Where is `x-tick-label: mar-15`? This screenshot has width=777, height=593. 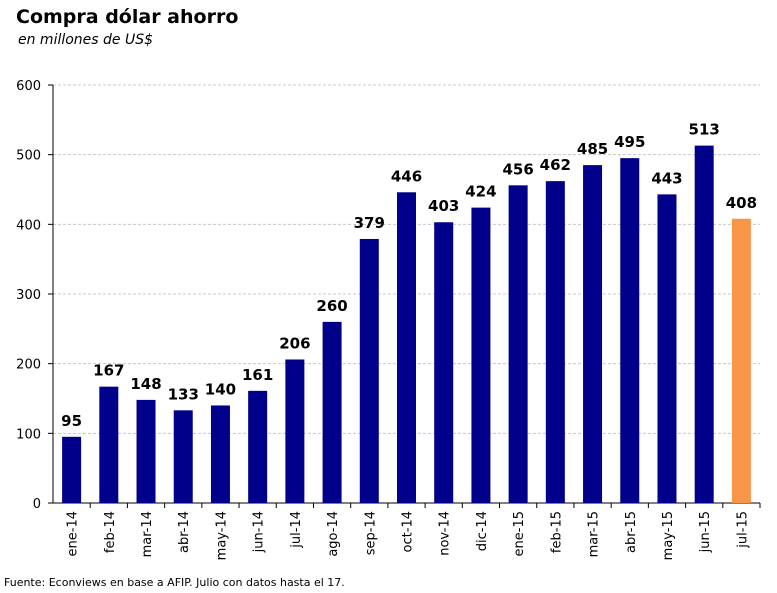 x-tick-label: mar-15 is located at coordinates (594, 534).